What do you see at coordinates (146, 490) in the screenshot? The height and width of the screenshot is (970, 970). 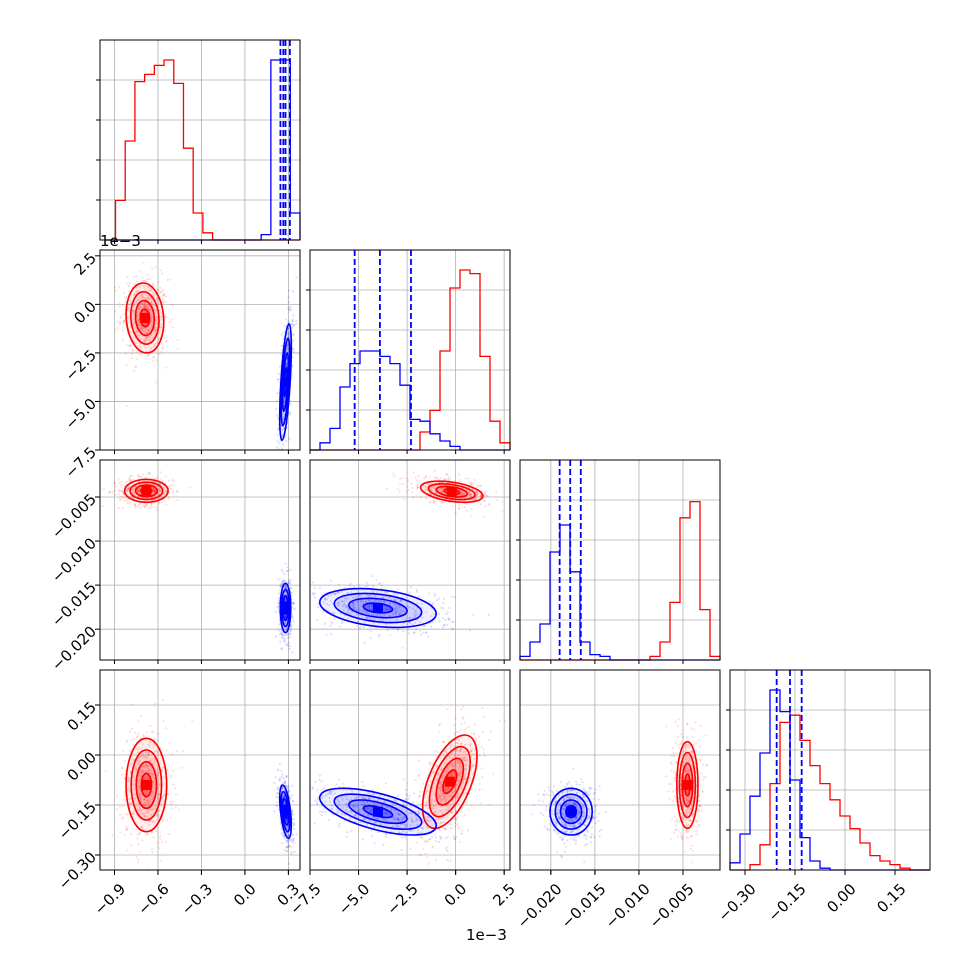 I see `density-peak` at bounding box center [146, 490].